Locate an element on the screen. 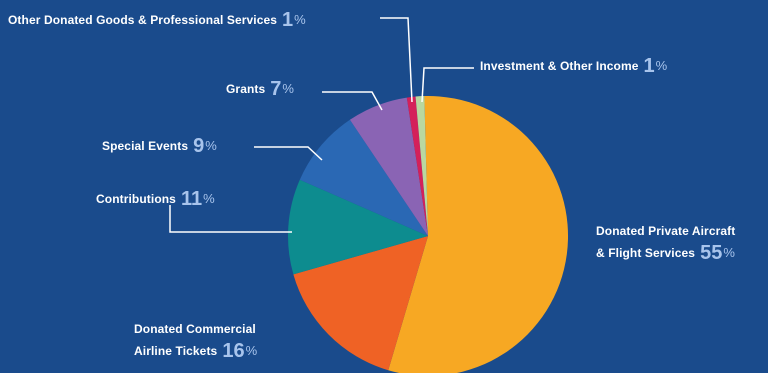  label-donated-commercial-airline: Donated Commercial Airline Tickets 16% is located at coordinates (195, 340).